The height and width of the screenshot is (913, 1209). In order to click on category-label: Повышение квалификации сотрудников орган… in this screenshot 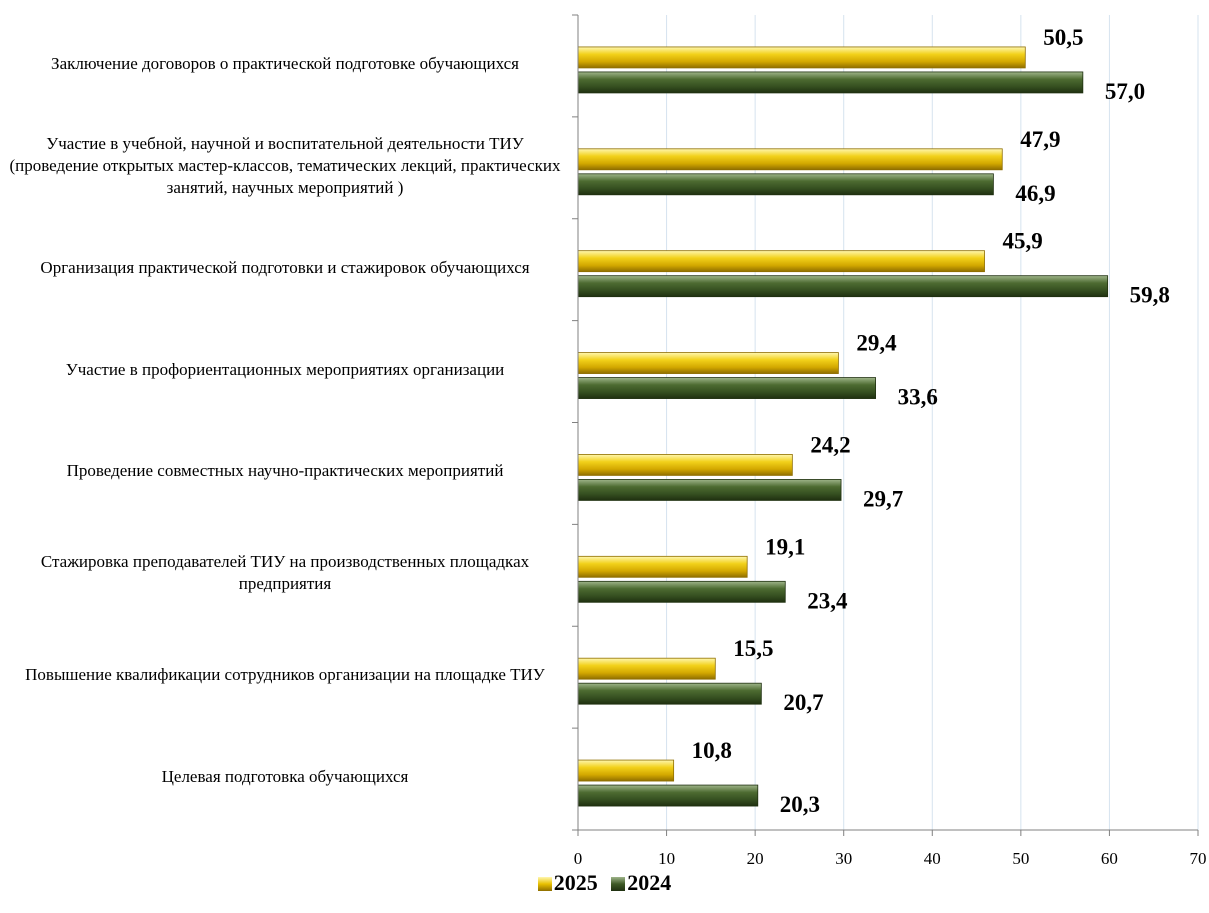, I will do `click(285, 675)`.